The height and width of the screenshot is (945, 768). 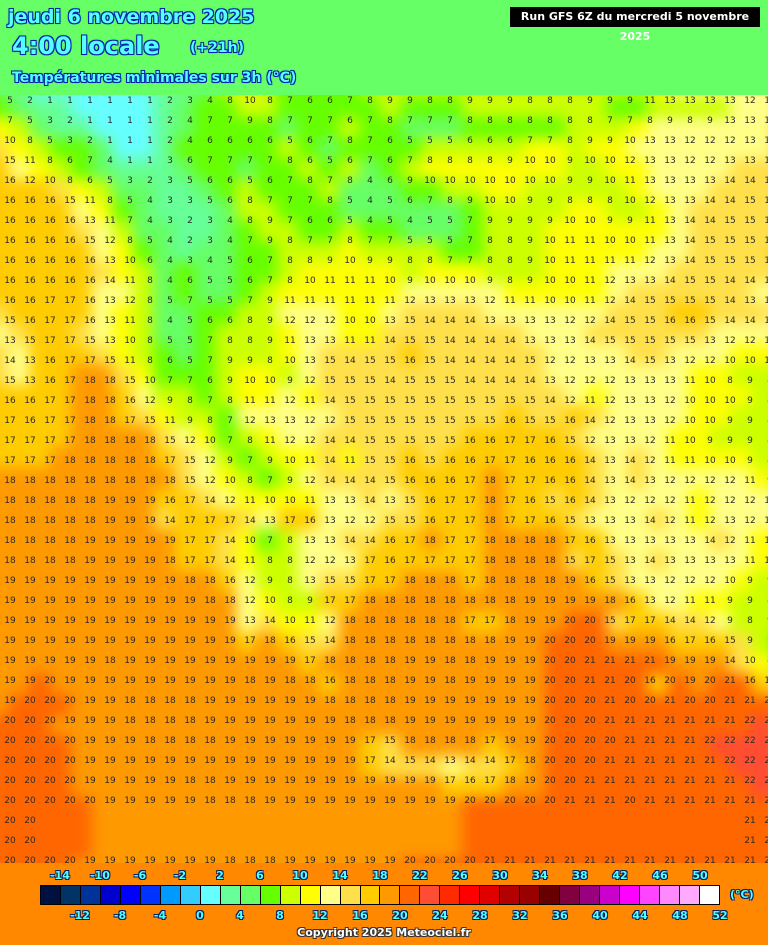 I want to click on grid-temperature-value: 1, so click(x=150, y=141).